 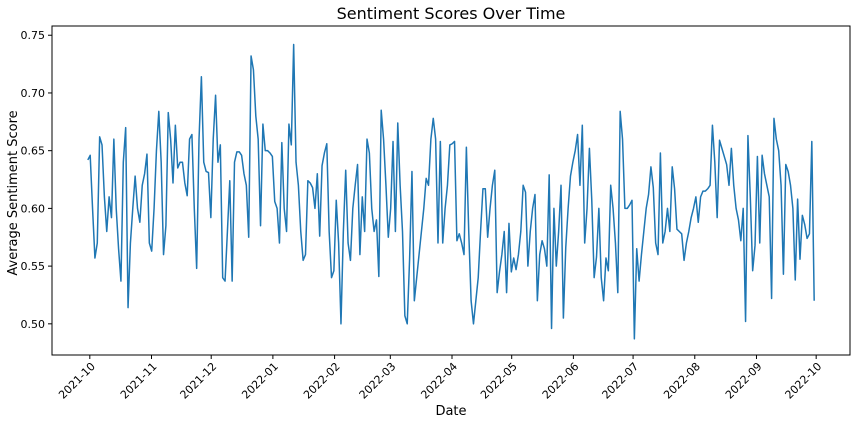 I want to click on x-tick-label: 2022-06, so click(x=561, y=381).